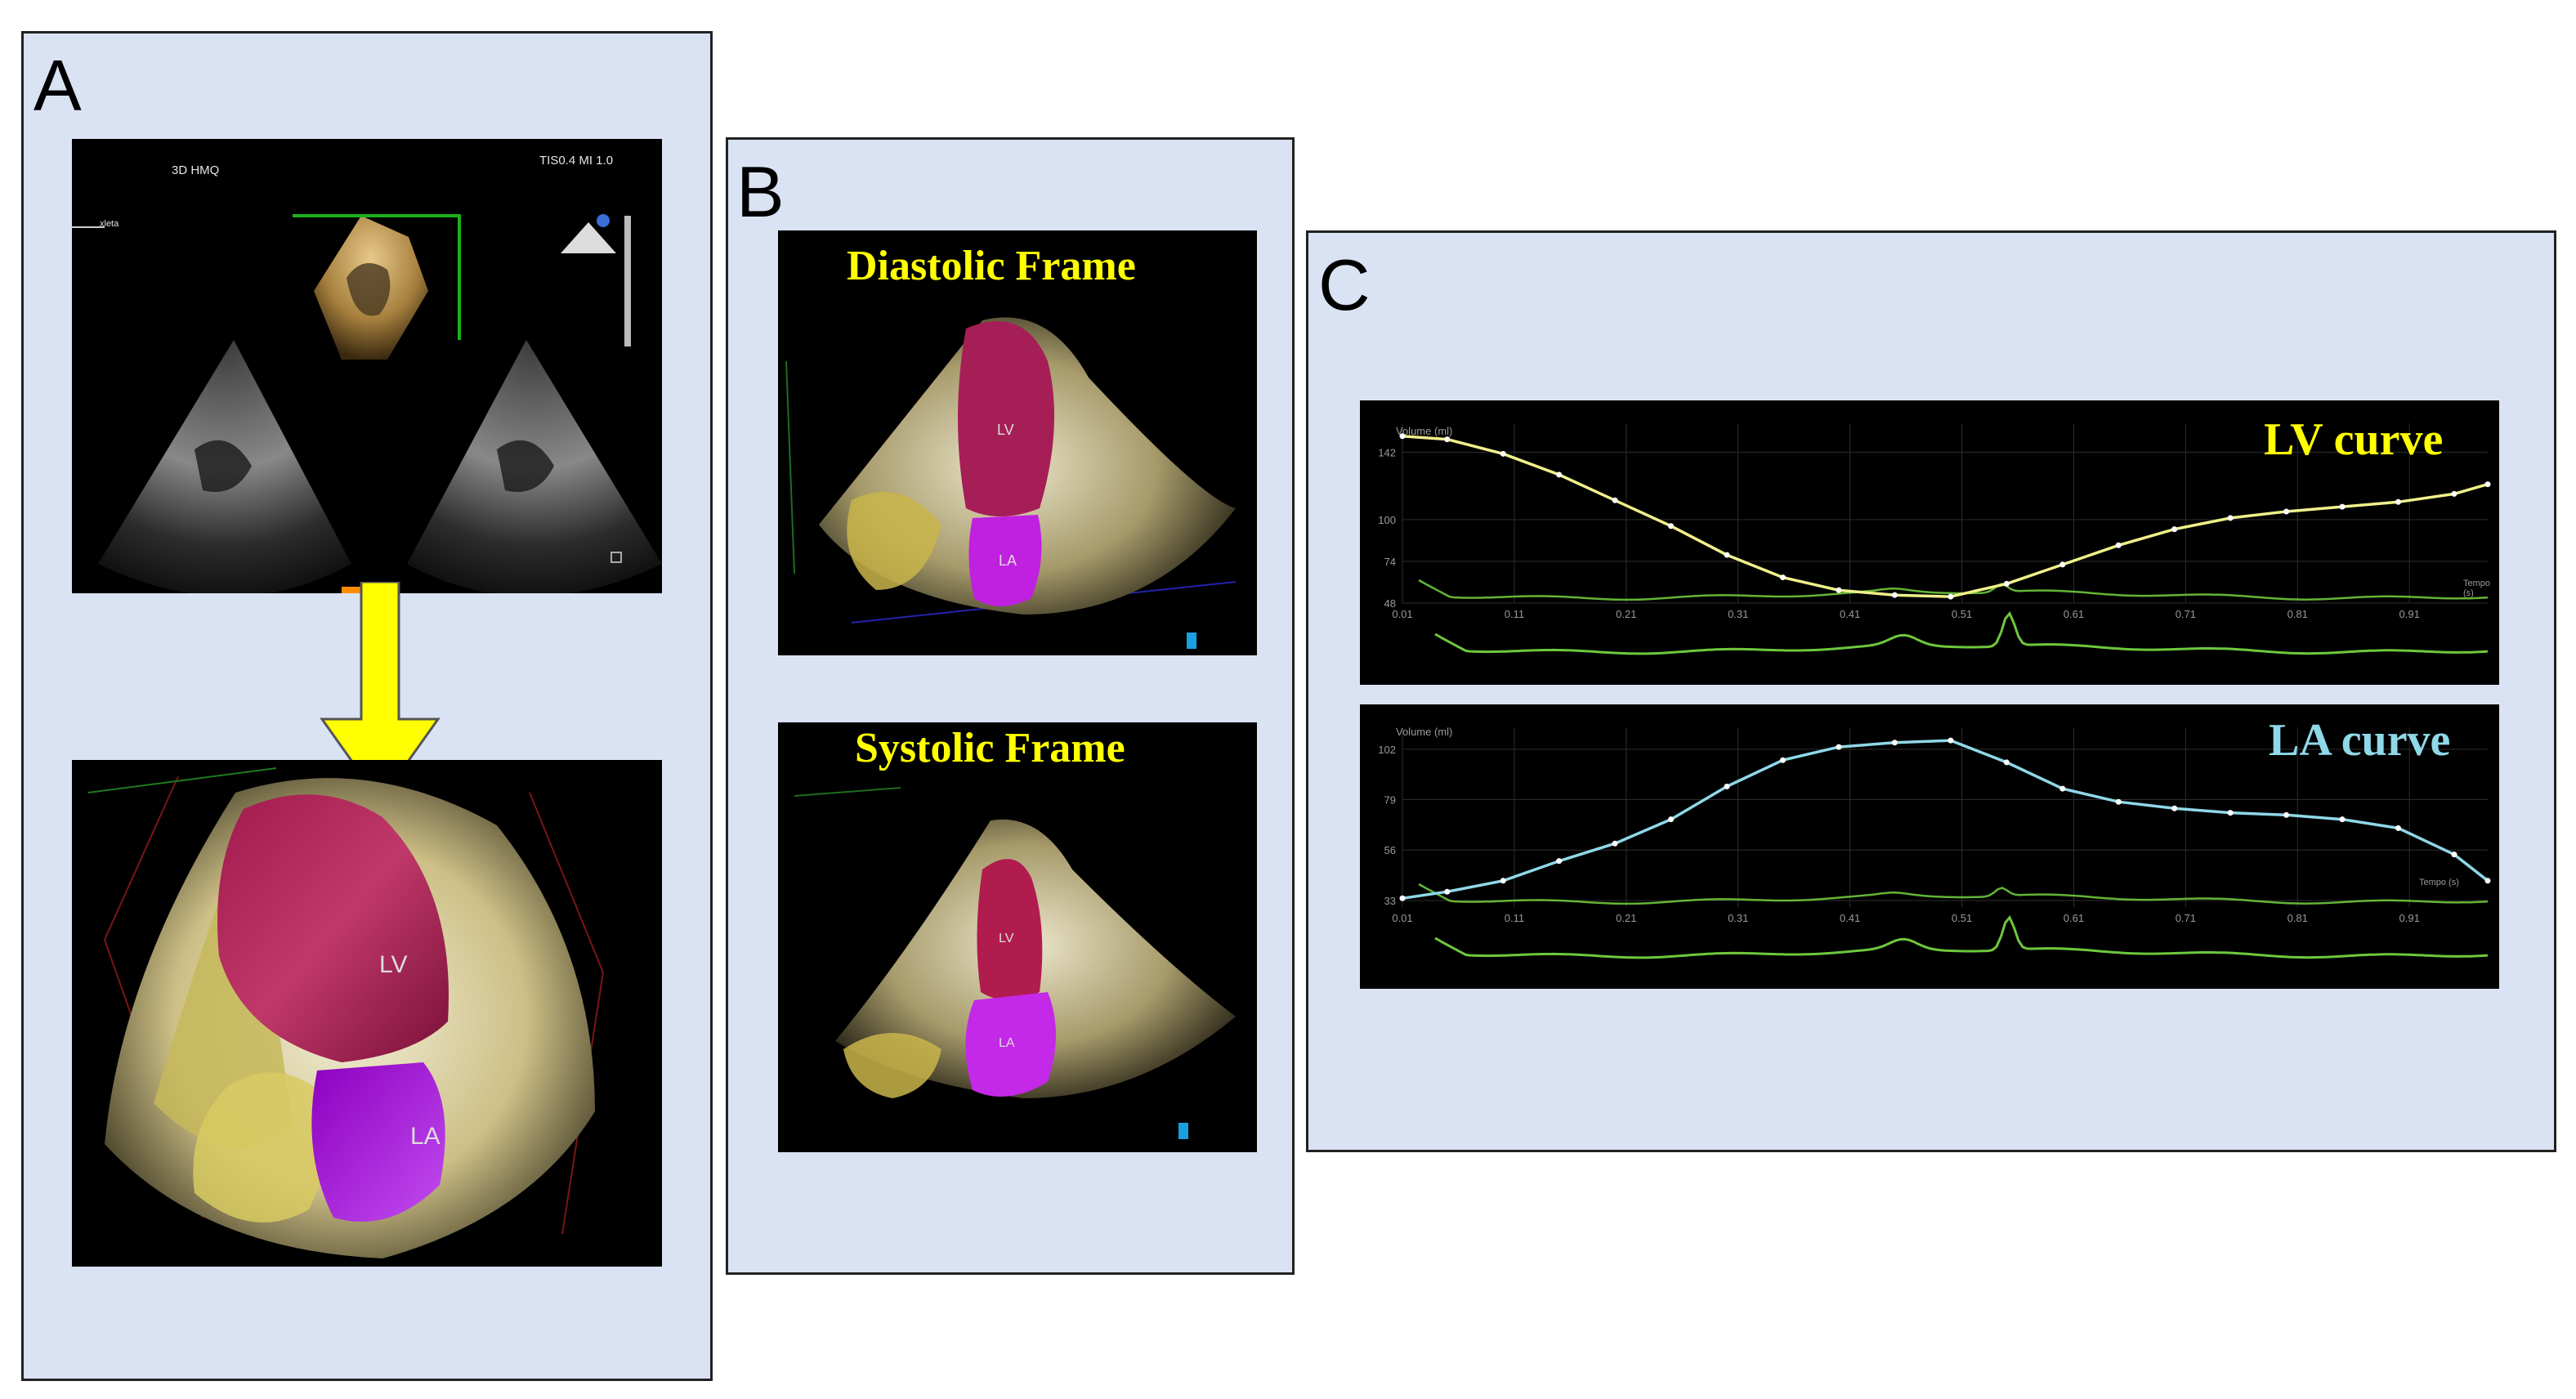 The height and width of the screenshot is (1399, 2576). Describe the element at coordinates (1424, 431) in the screenshot. I see `lv-y-axis-title: Volume (ml)` at that location.